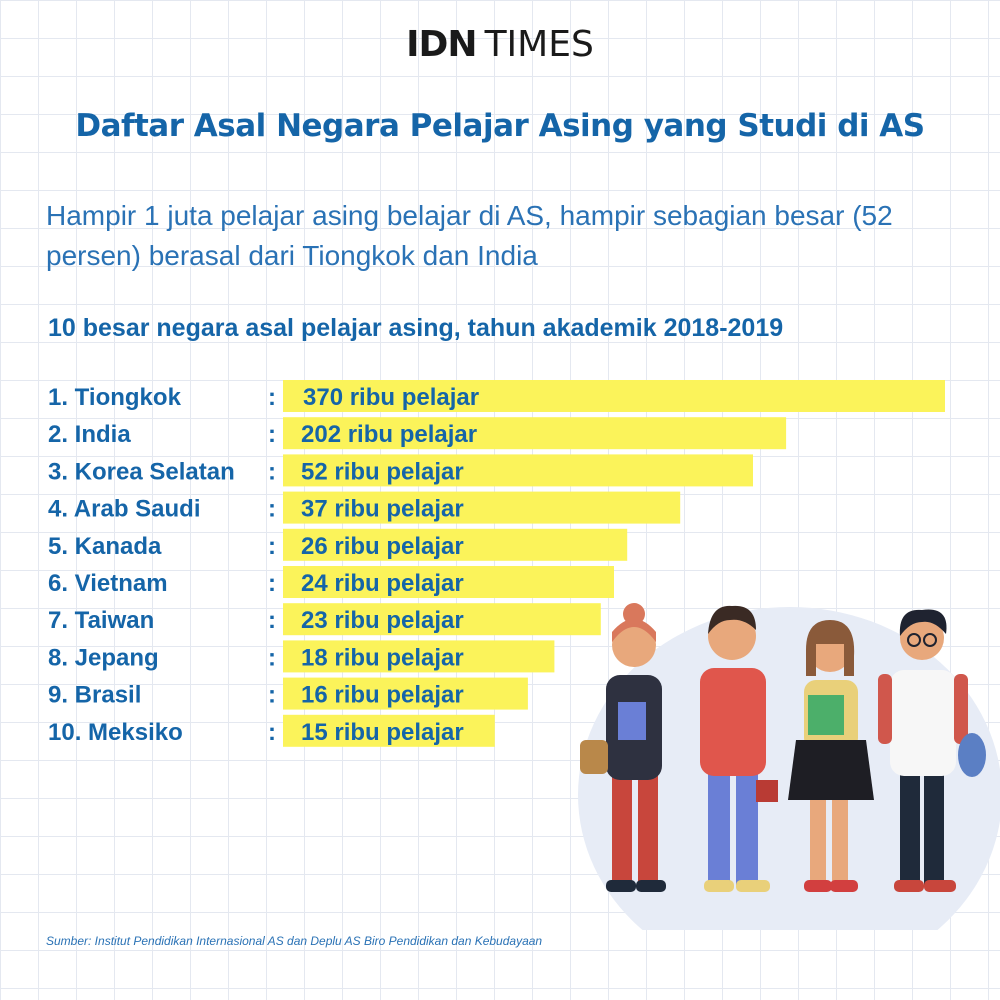  I want to click on value-label-9: 16 ribu pelajar, so click(382, 695).